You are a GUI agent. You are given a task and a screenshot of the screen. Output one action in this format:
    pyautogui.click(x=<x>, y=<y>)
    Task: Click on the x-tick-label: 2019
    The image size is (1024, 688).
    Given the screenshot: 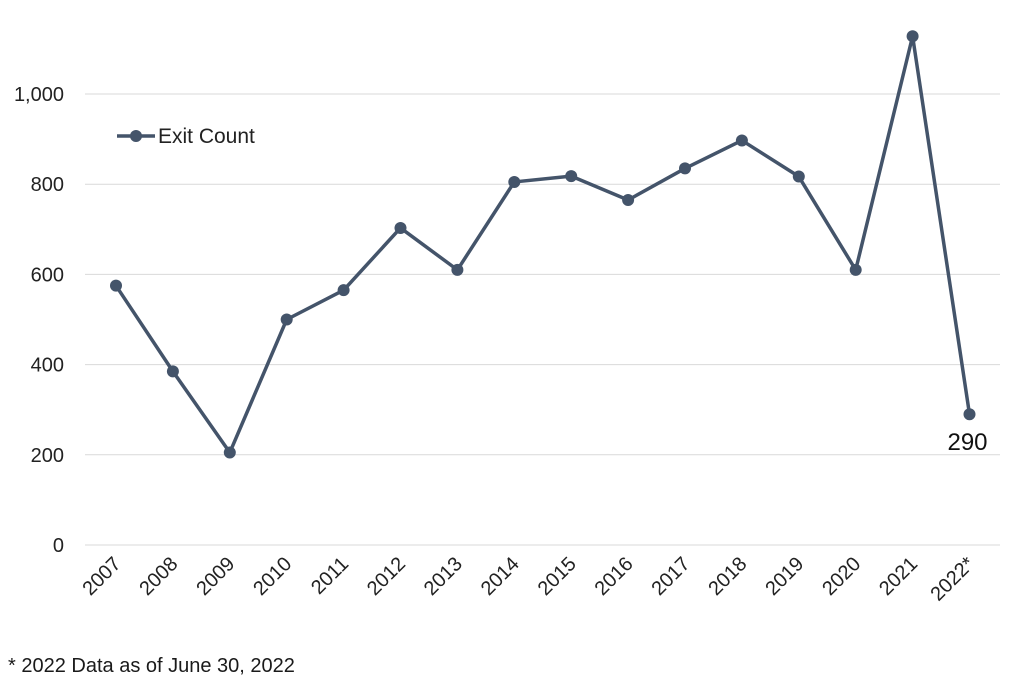 What is the action you would take?
    pyautogui.click(x=784, y=576)
    